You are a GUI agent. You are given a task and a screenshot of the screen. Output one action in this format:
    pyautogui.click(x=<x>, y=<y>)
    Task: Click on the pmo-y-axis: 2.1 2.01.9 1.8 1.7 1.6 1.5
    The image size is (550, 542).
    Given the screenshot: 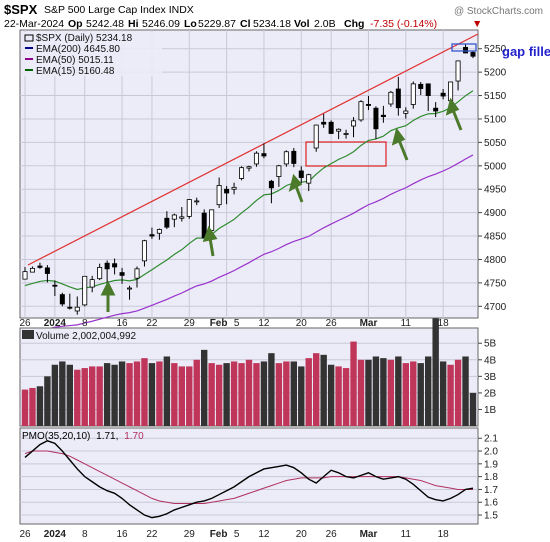 What is the action you would take?
    pyautogui.click(x=488, y=478)
    